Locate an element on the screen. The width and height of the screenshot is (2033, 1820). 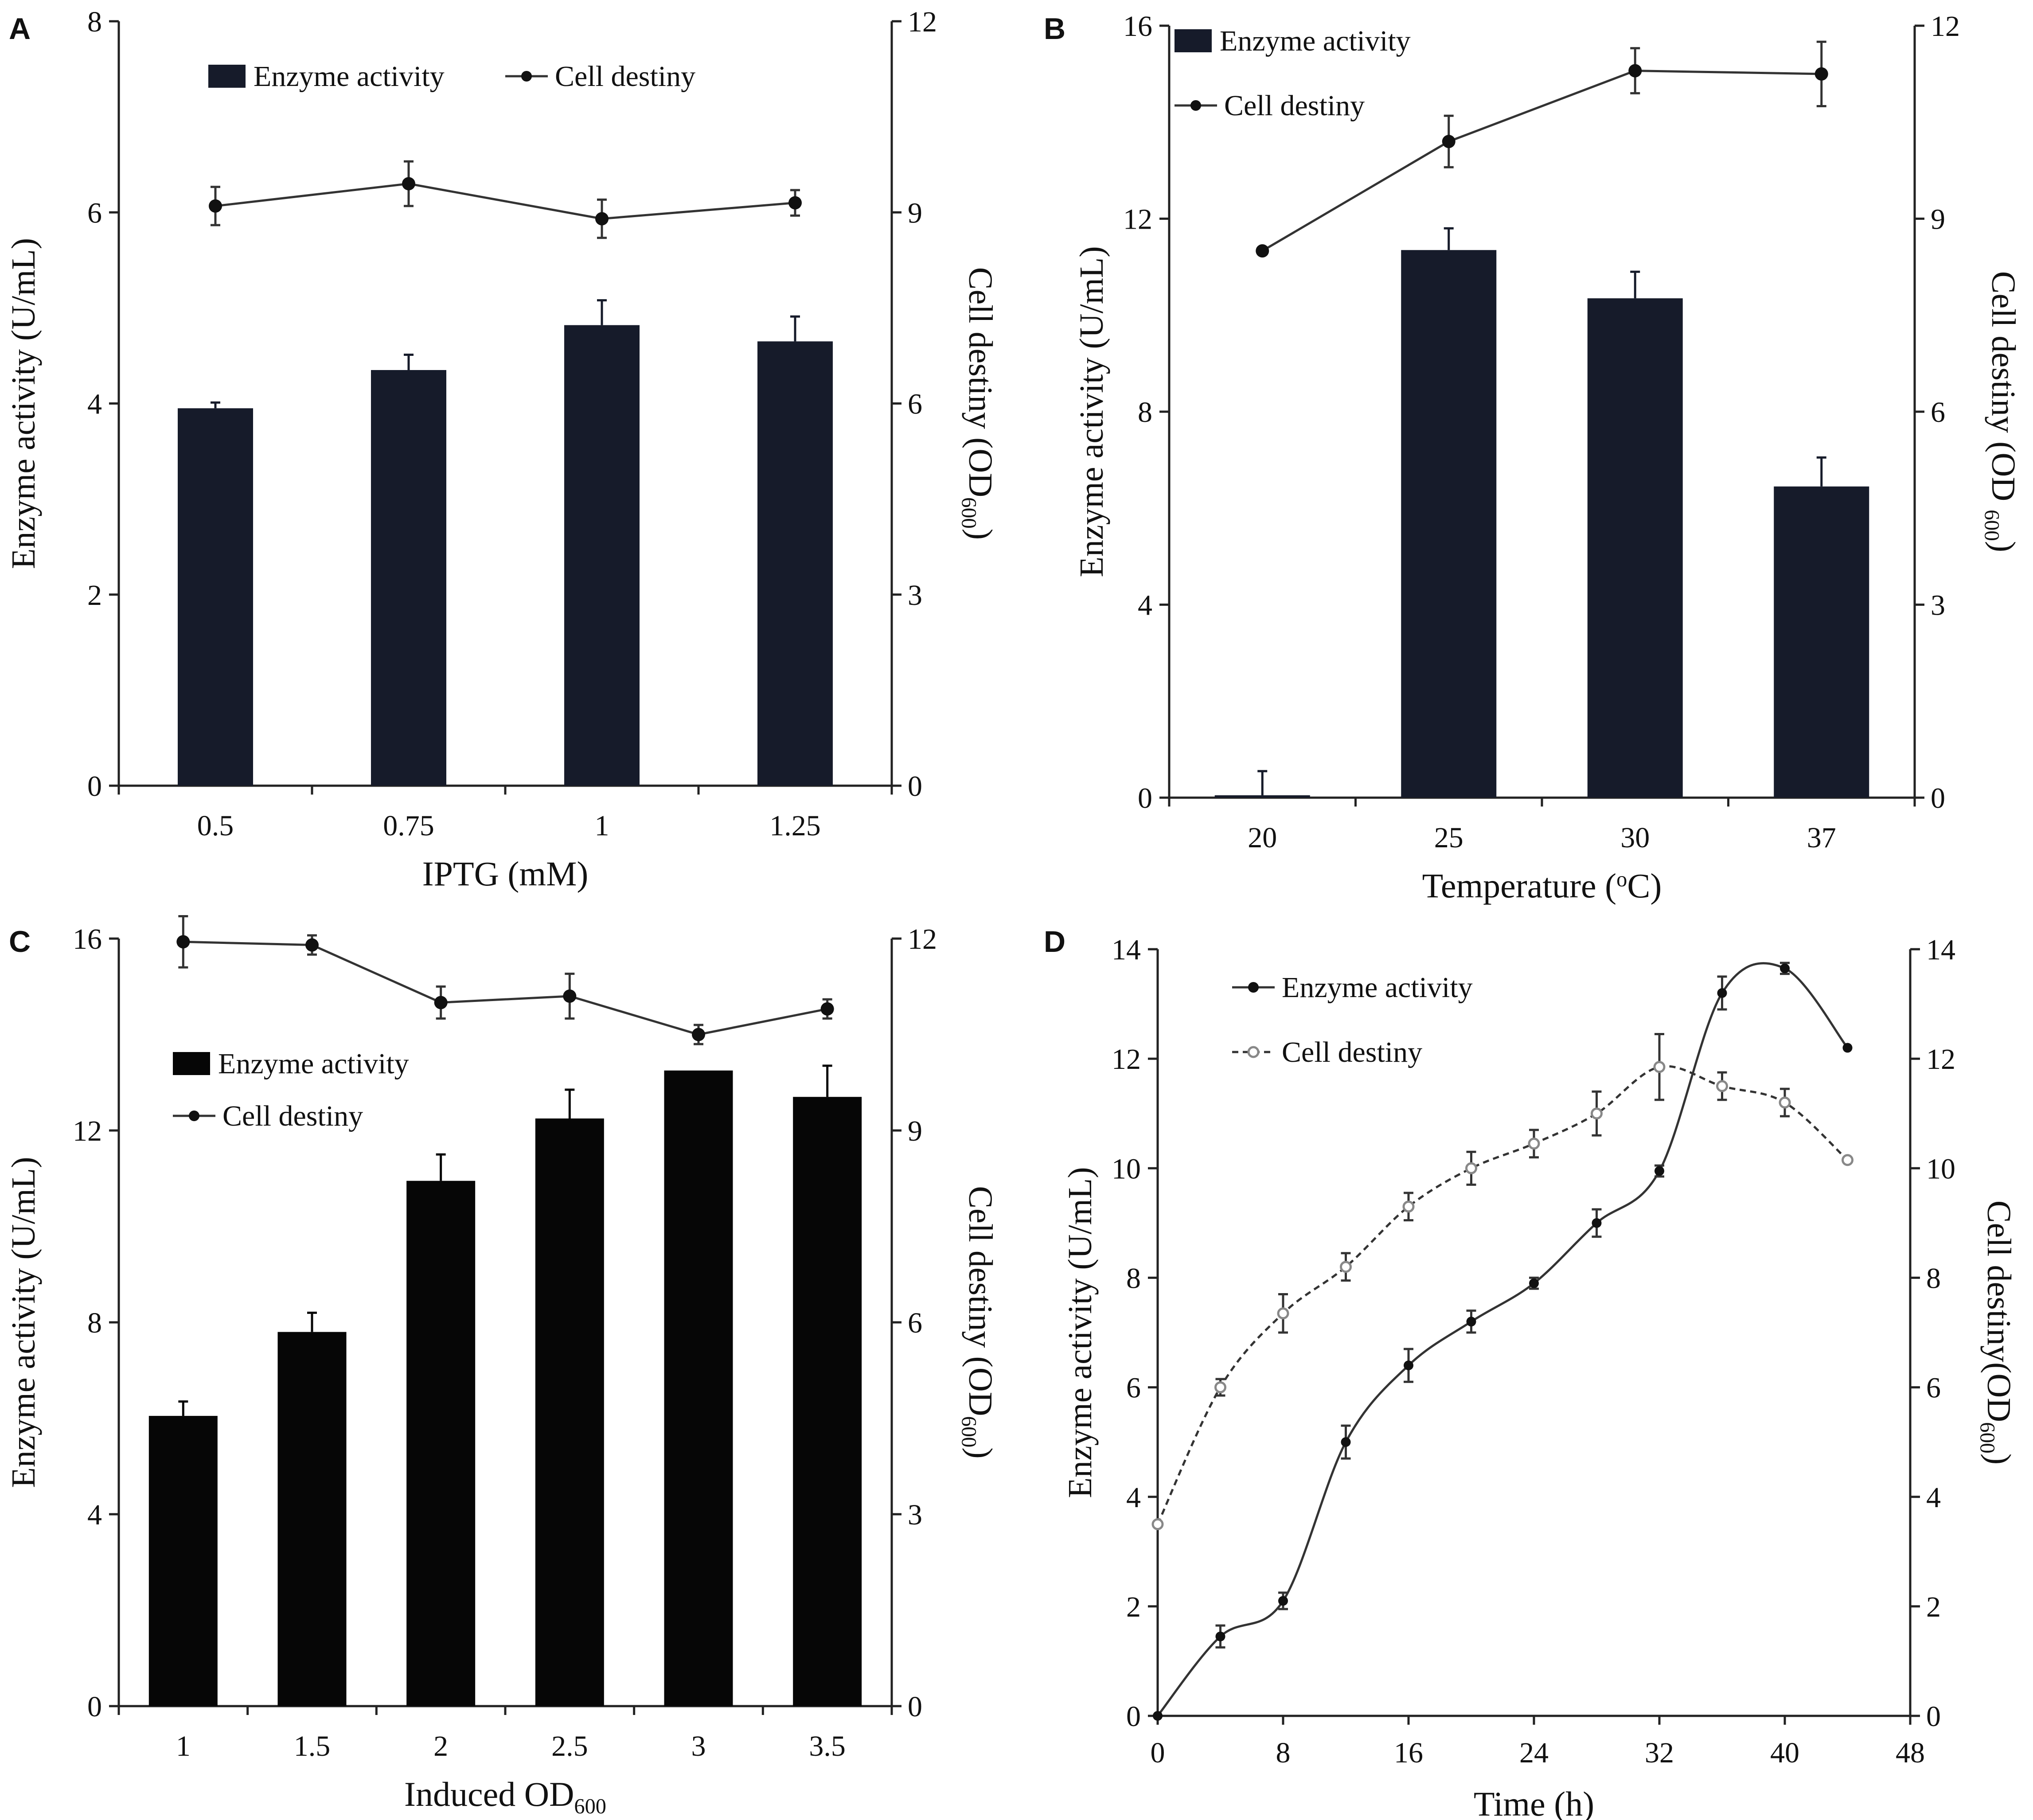
x-tick-label: 32 is located at coordinates (1659, 1753).